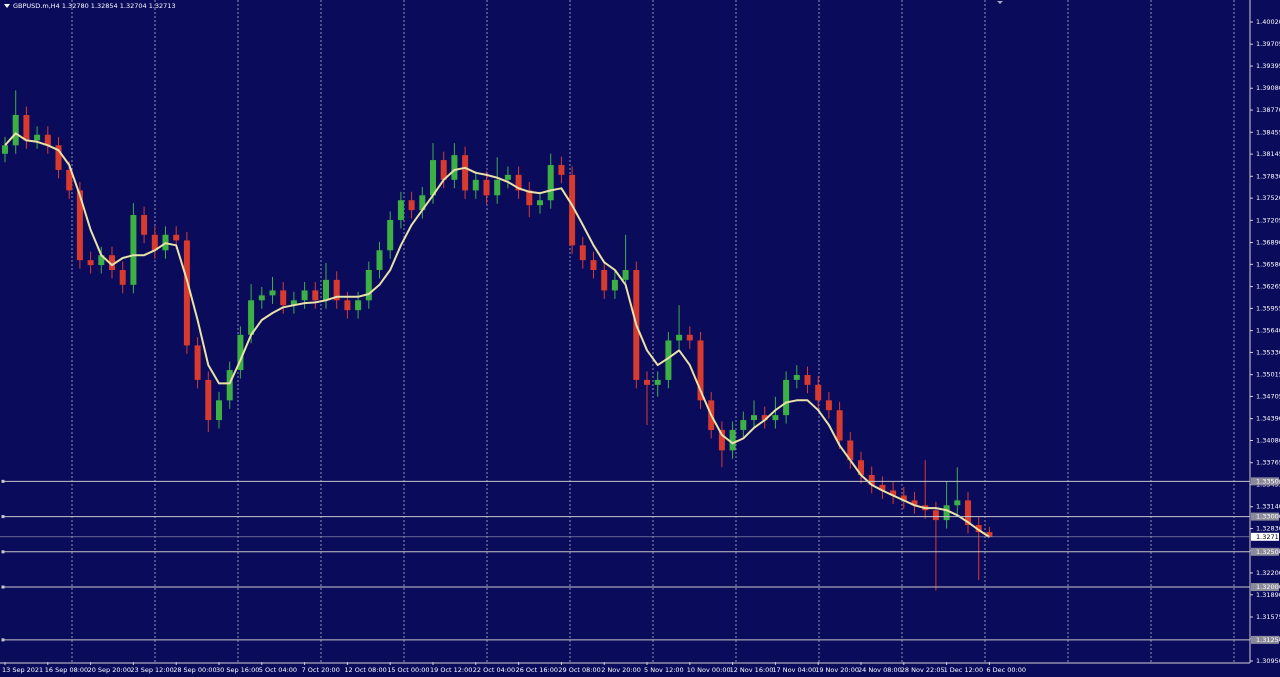 The height and width of the screenshot is (677, 1280). What do you see at coordinates (1268, 154) in the screenshot?
I see `y-tick-label: 1.38145` at bounding box center [1268, 154].